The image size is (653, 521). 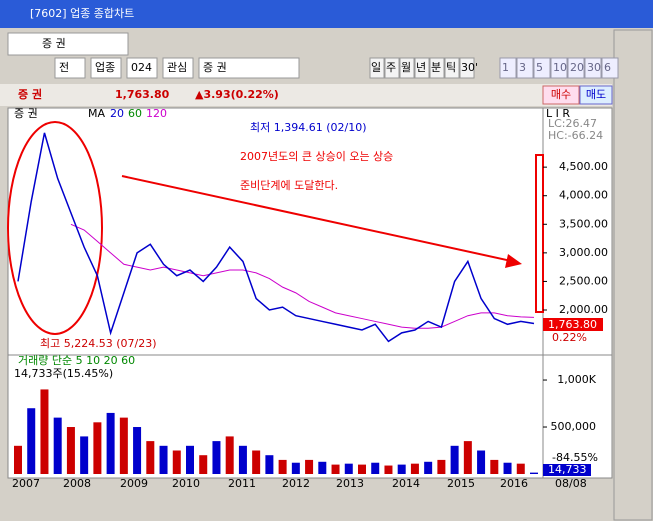 I want to click on info-change: ▲3.93(0.22%), so click(x=237, y=94).